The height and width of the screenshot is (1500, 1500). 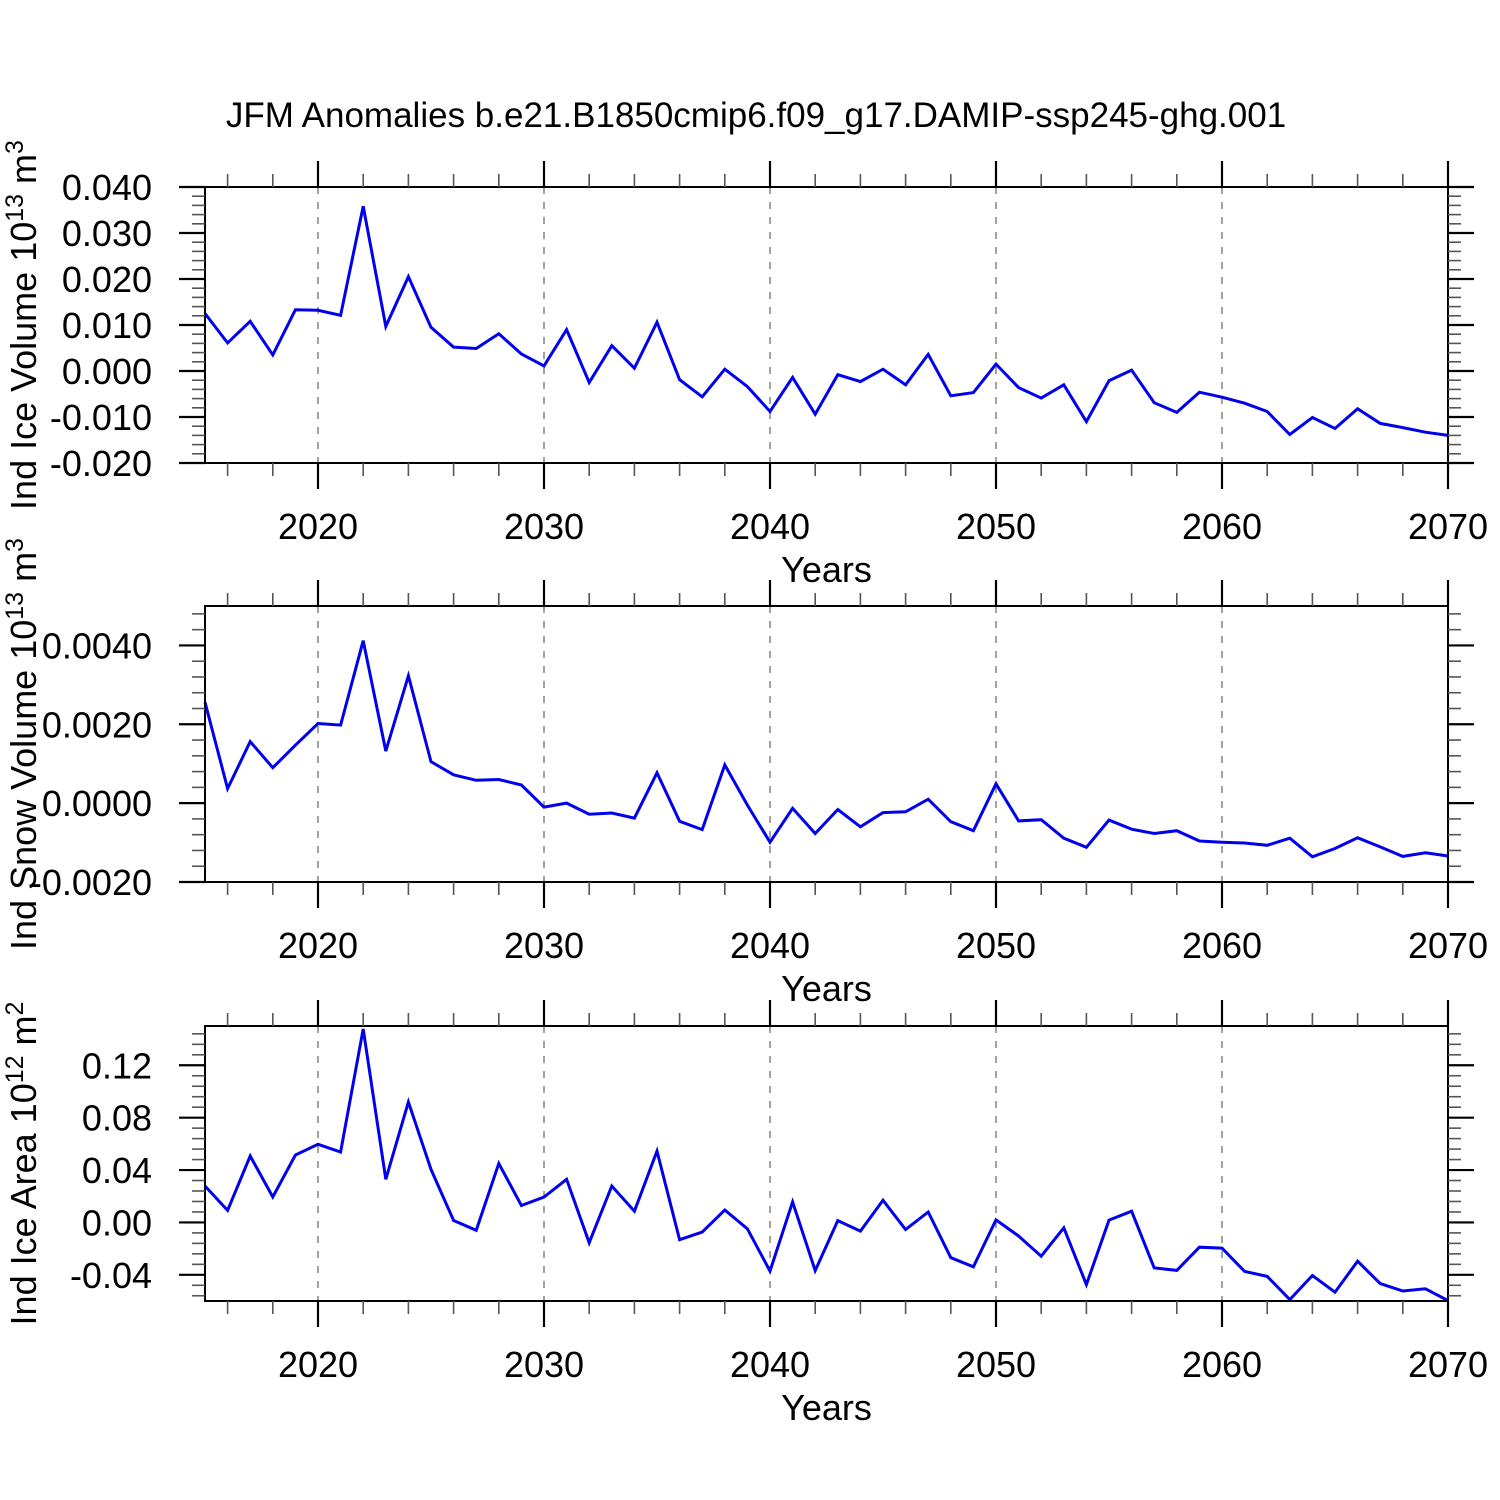 What do you see at coordinates (101, 417) in the screenshot?
I see `y-tick-label: -0.010` at bounding box center [101, 417].